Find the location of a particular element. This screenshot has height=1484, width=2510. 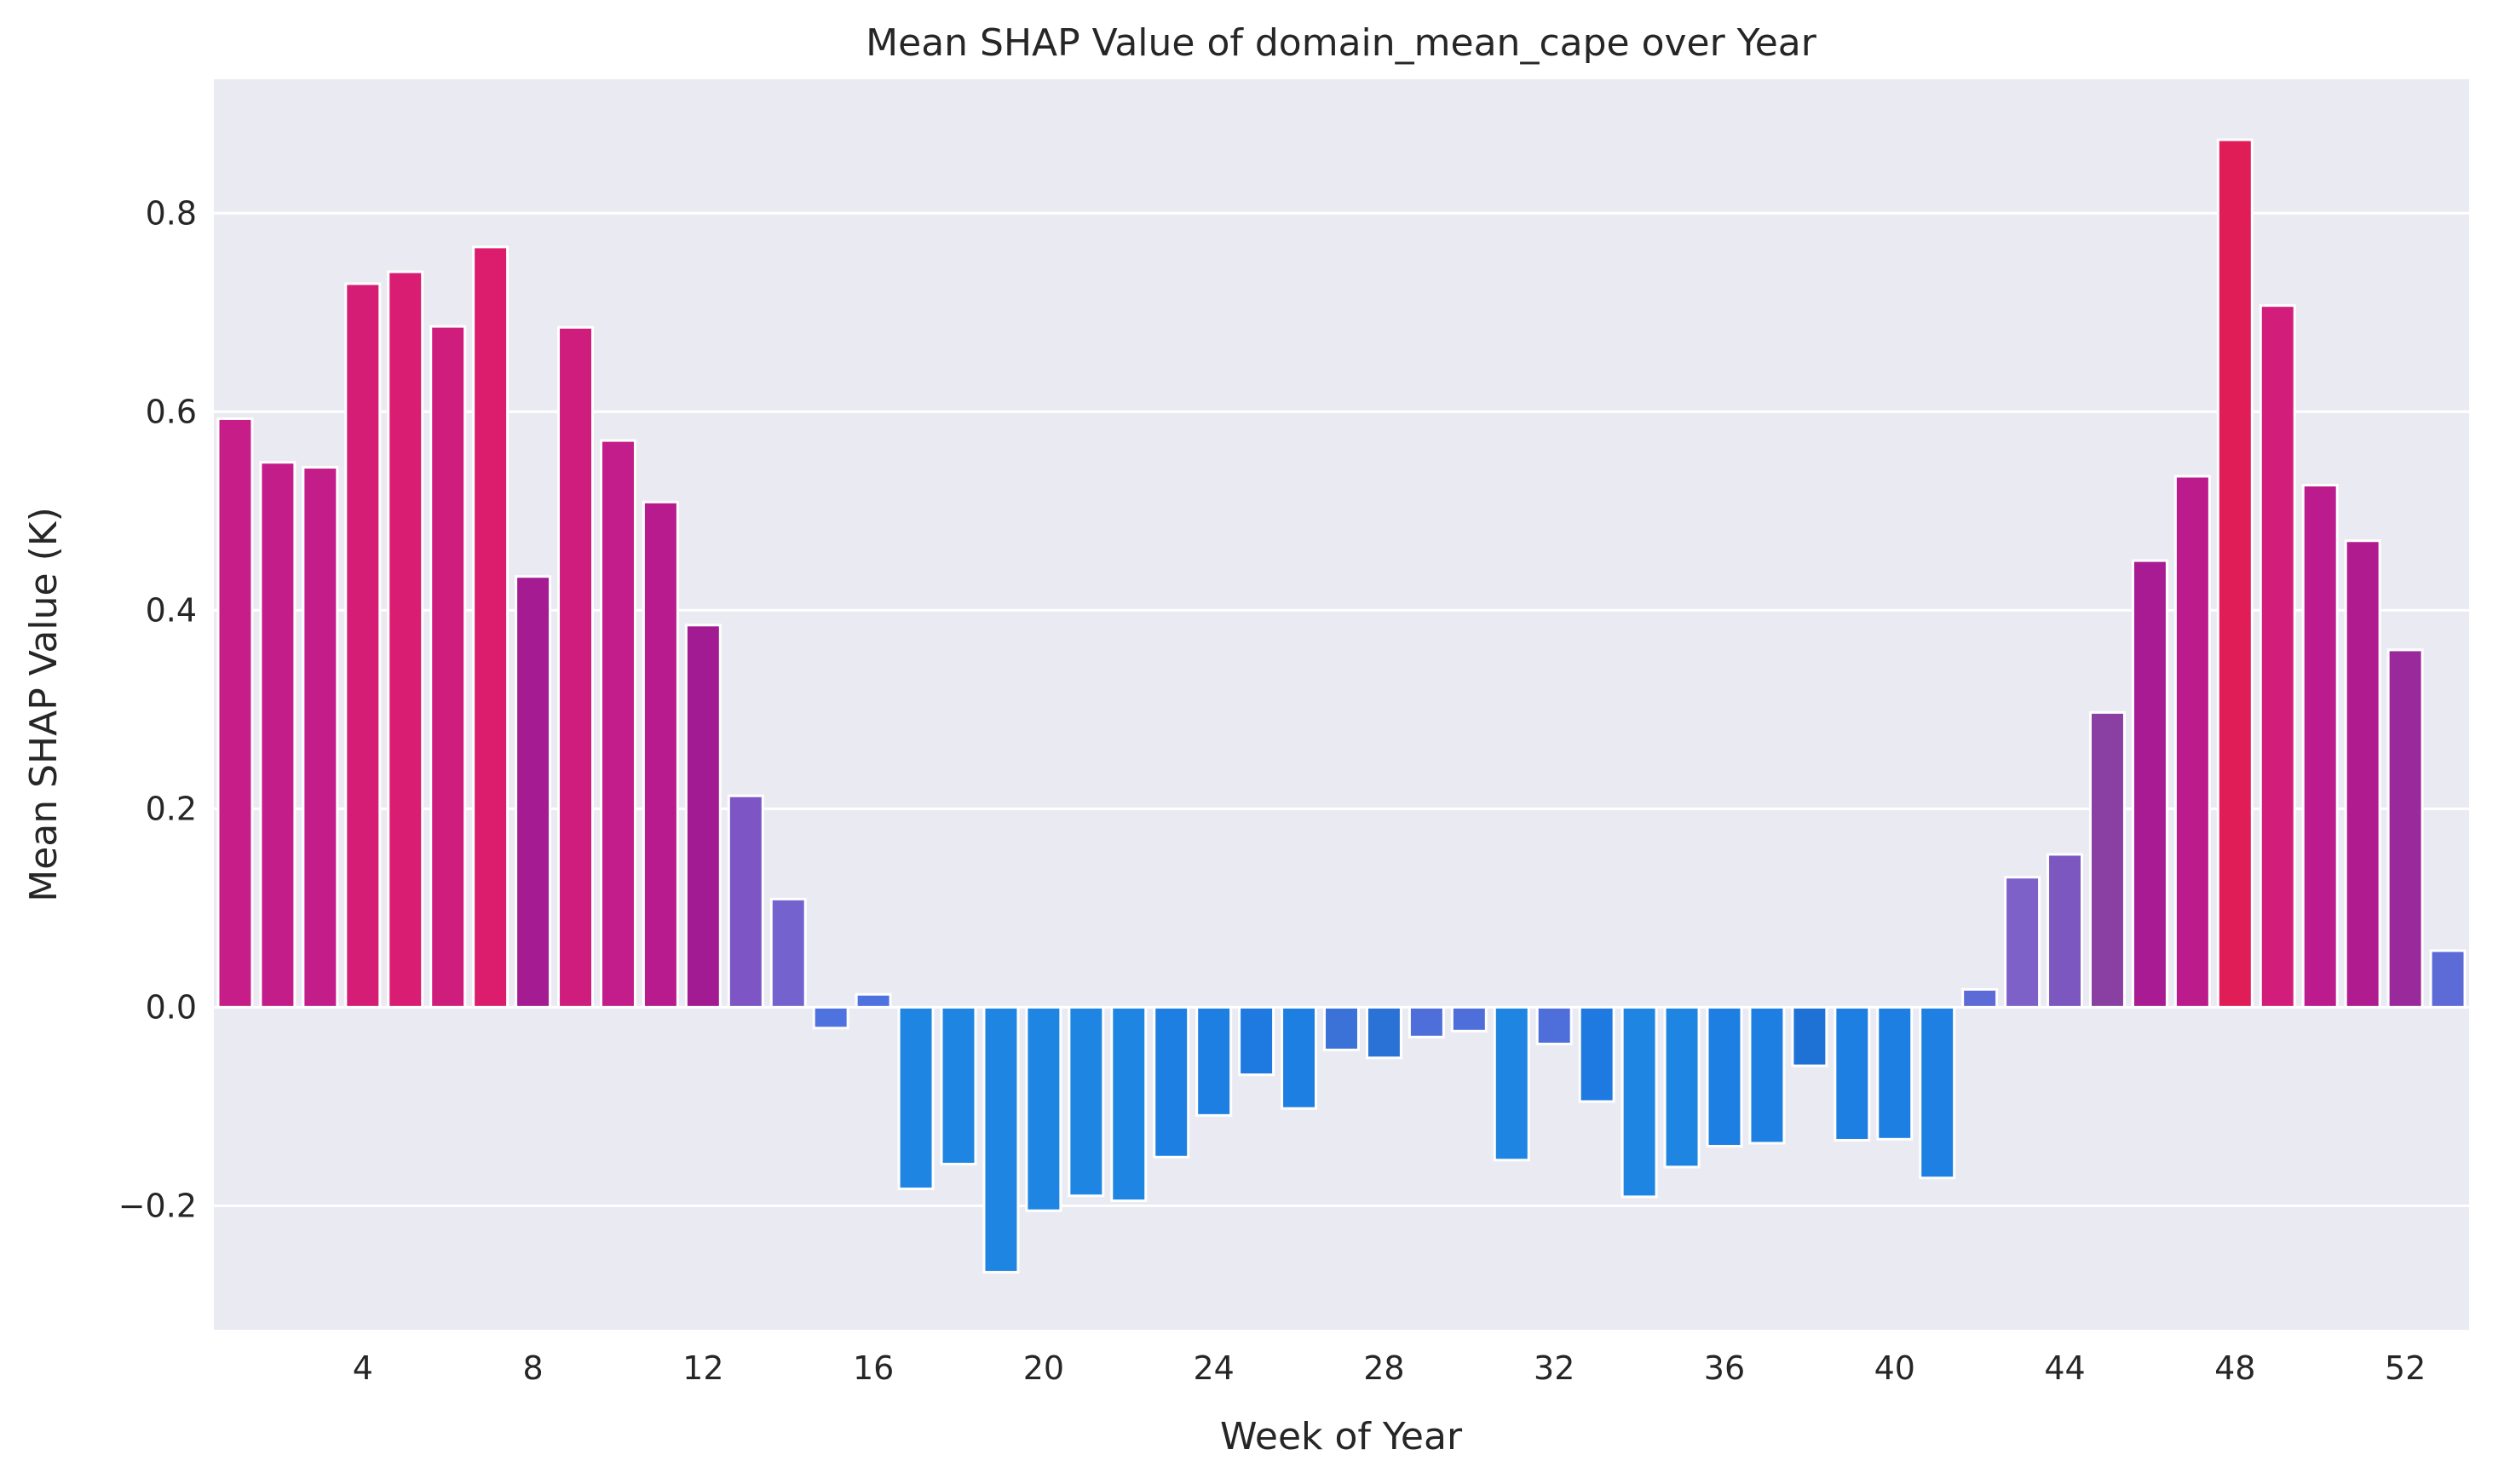

x-tick-label: 52 is located at coordinates (2406, 1368).